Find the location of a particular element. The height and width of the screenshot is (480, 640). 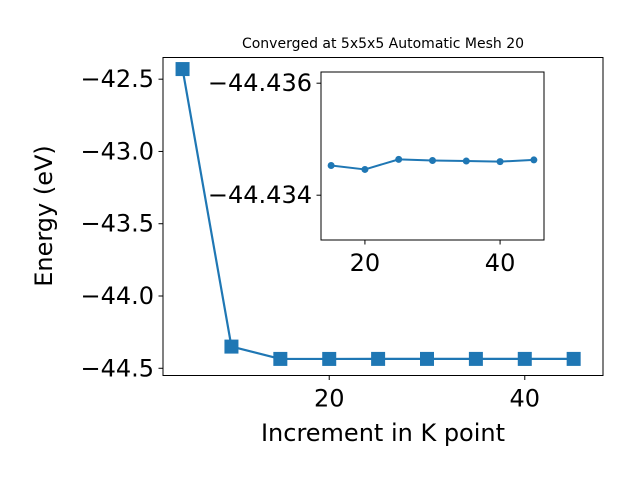

inset-plot-marks is located at coordinates (432, 164).